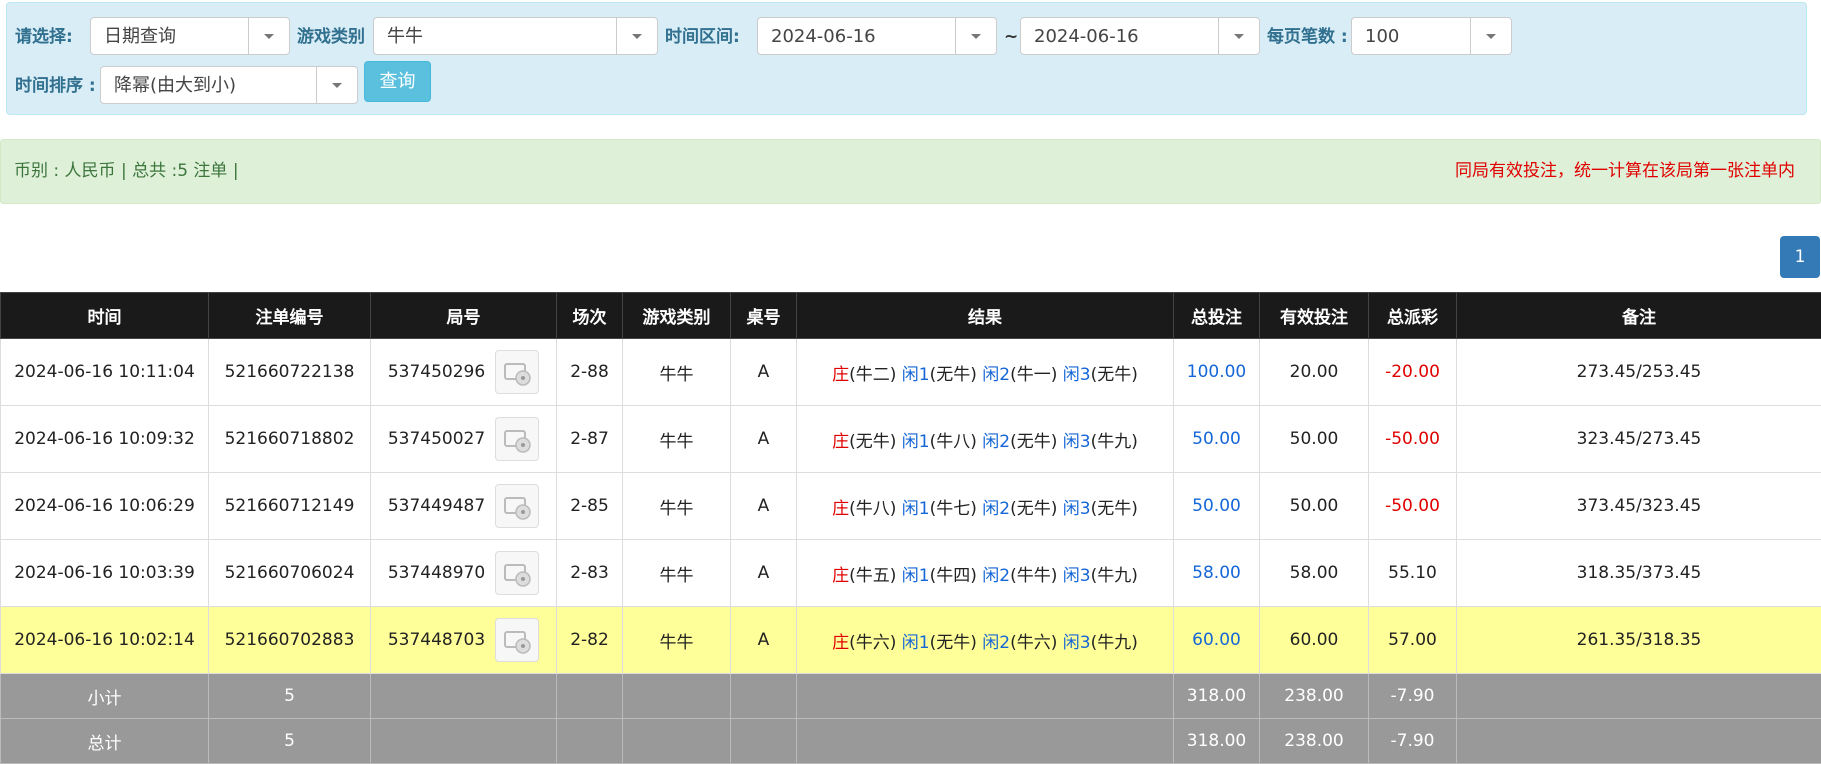  What do you see at coordinates (590, 573) in the screenshot?
I see `cell: 2-83` at bounding box center [590, 573].